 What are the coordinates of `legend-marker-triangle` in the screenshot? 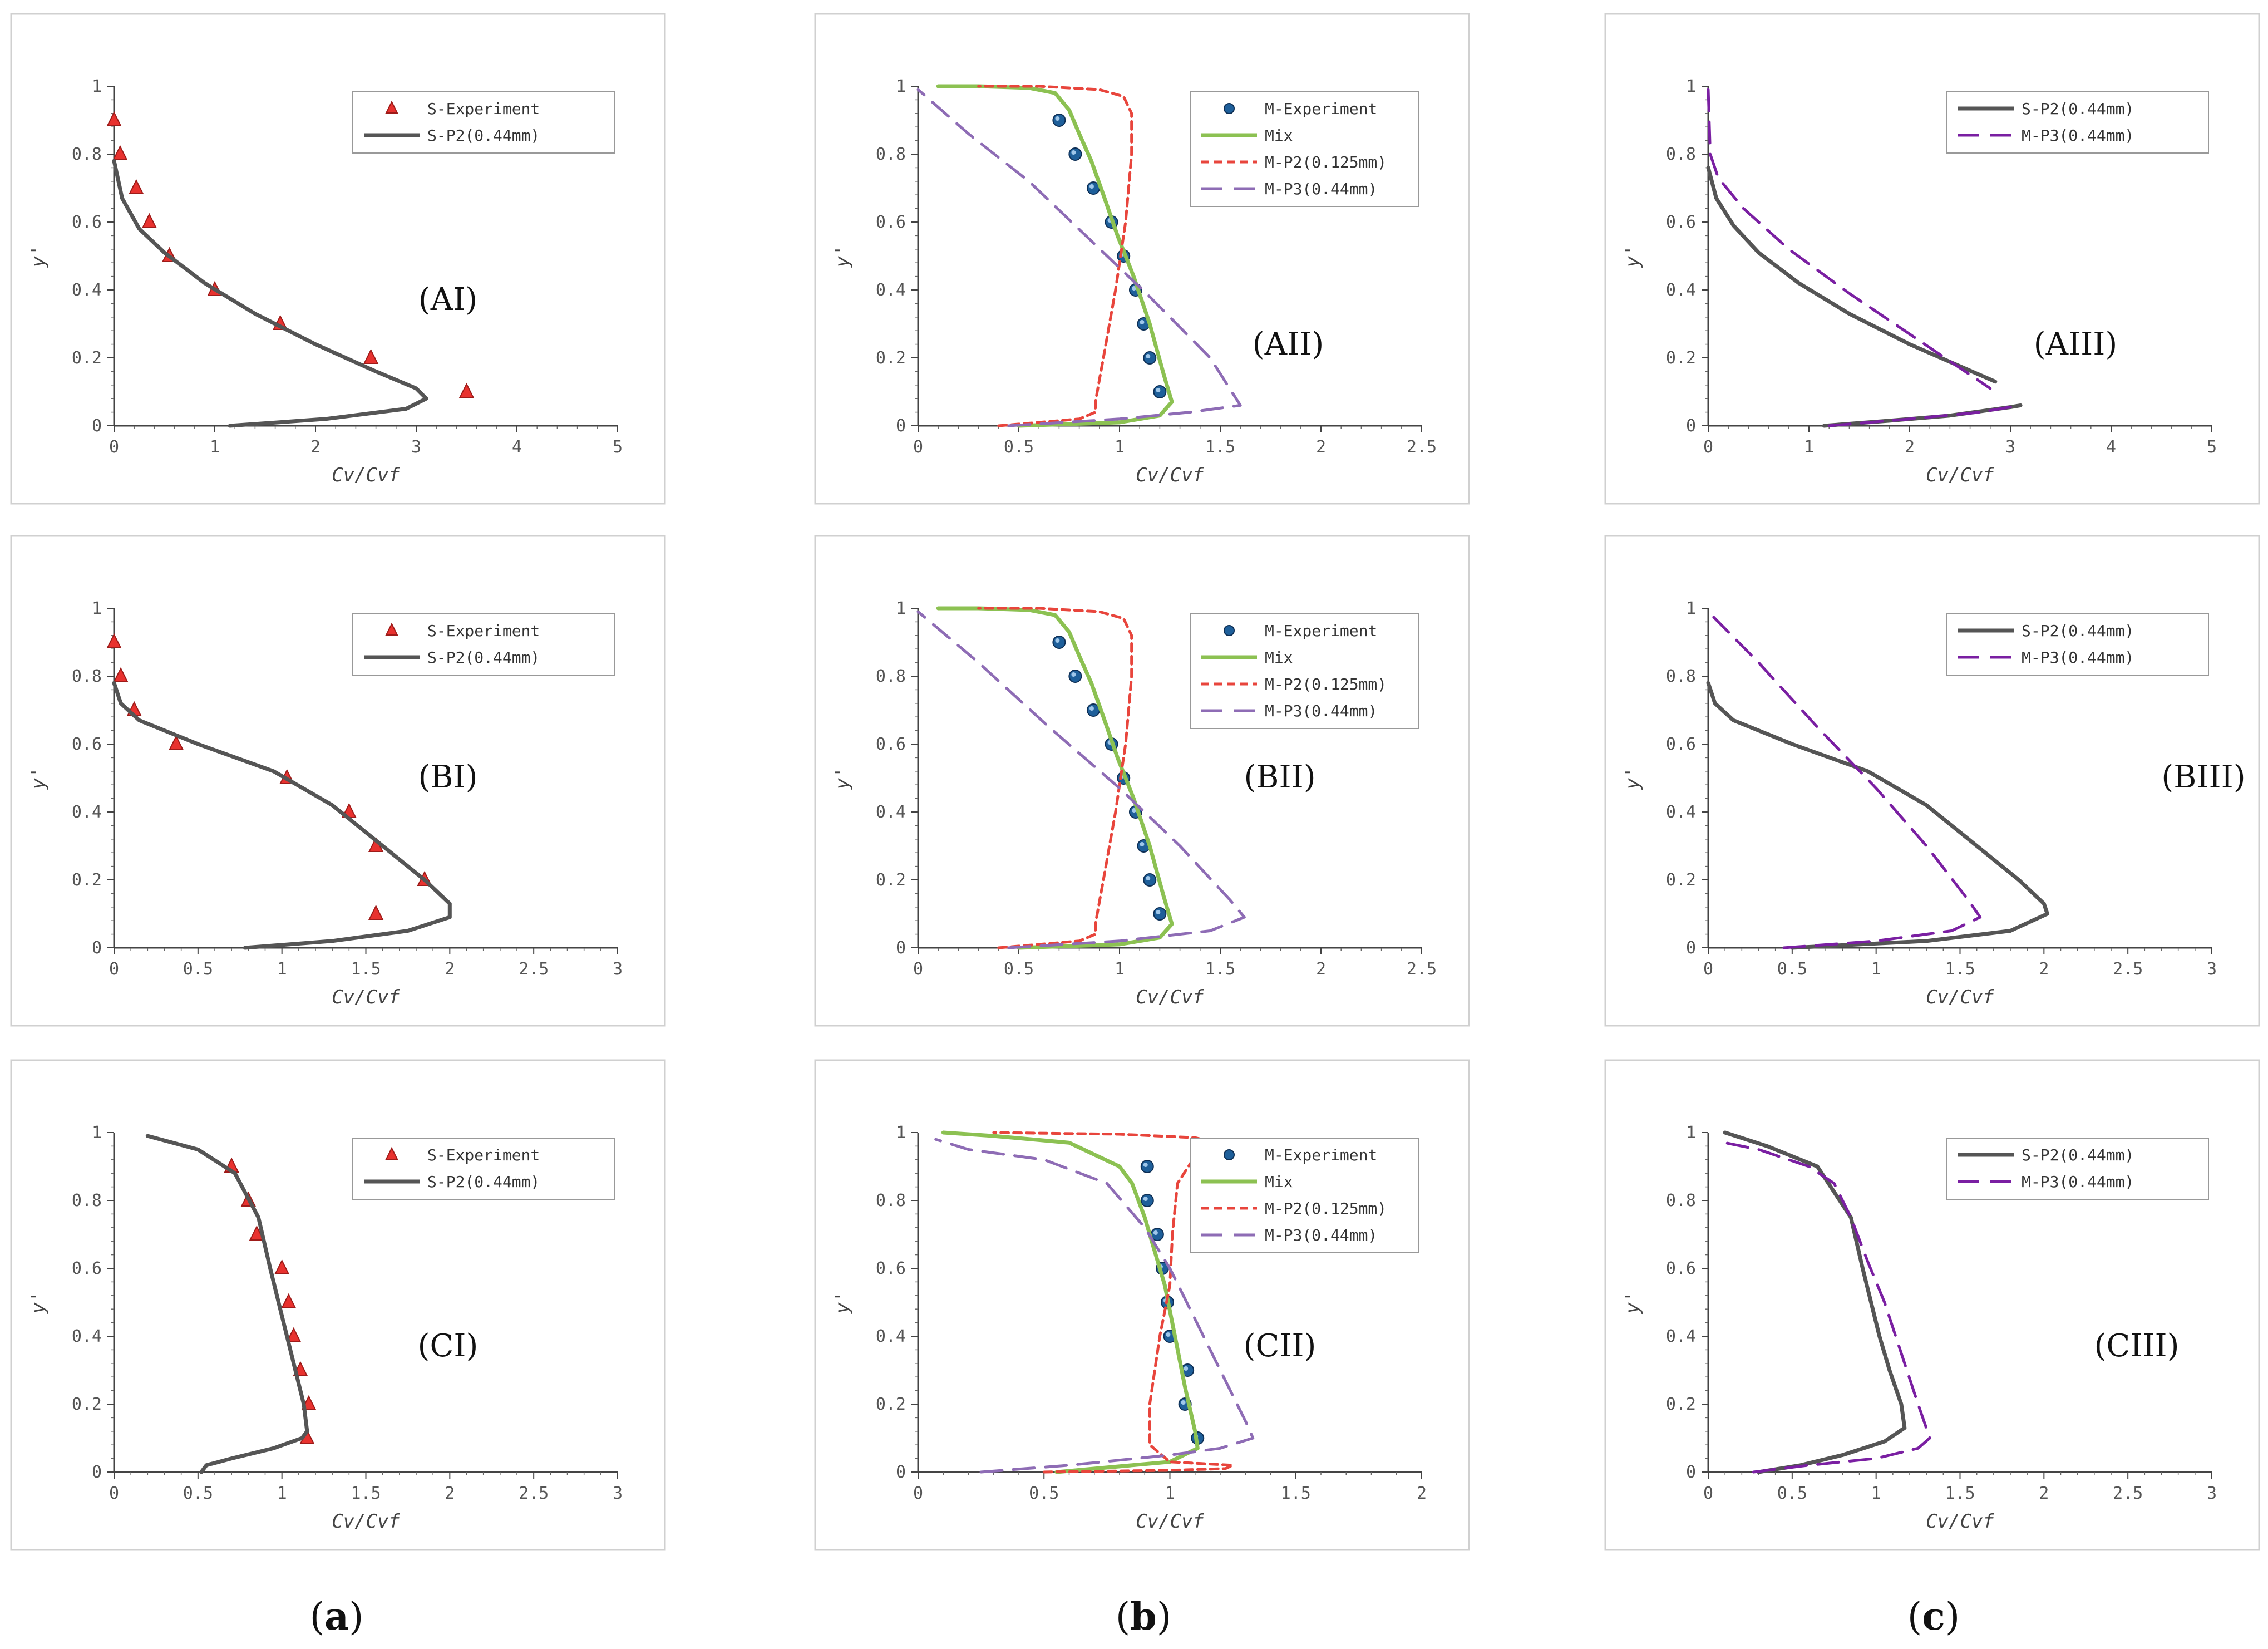 It's located at (391, 1153).